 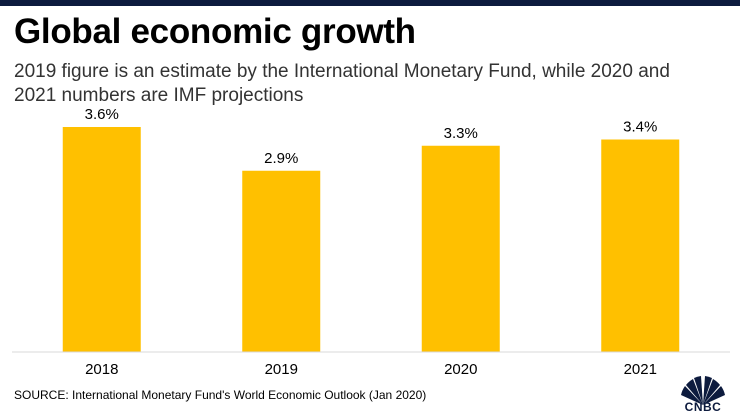 I want to click on bar-2019, so click(x=281, y=261).